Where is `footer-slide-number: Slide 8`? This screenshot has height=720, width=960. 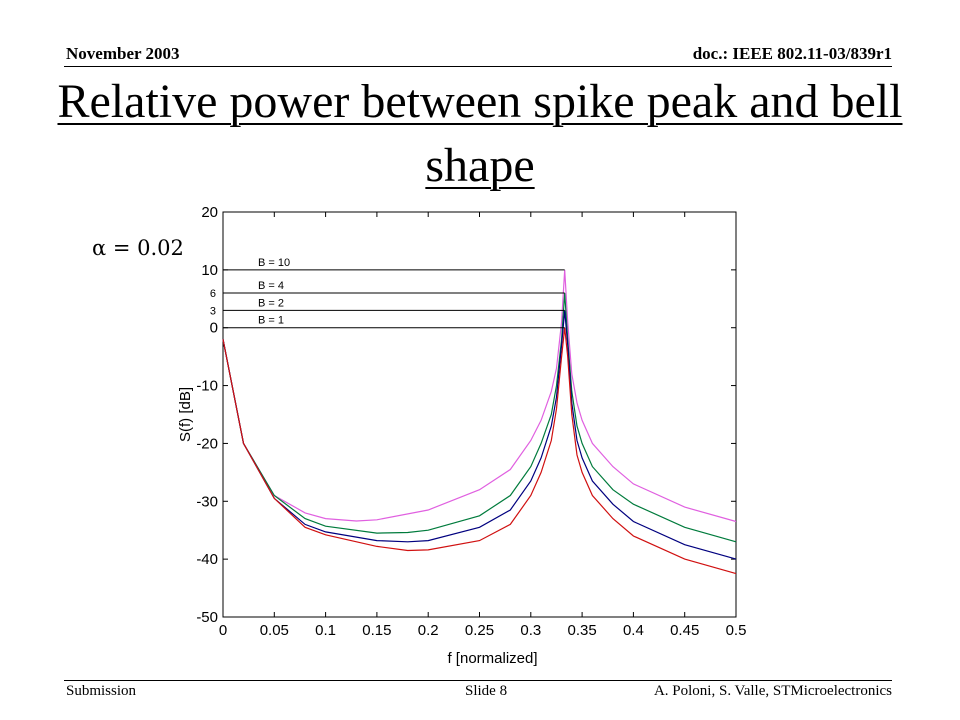
footer-slide-number: Slide 8 is located at coordinates (486, 691).